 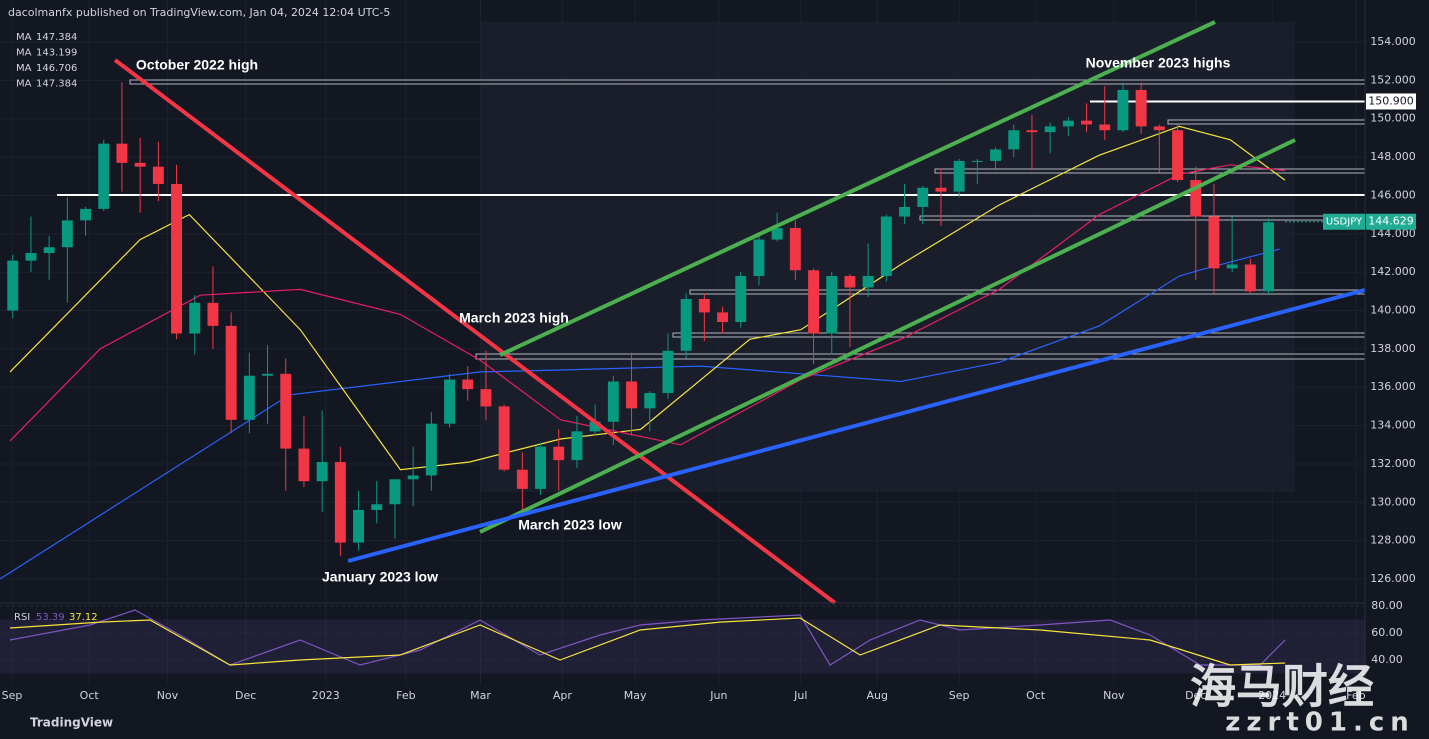 I want to click on y-tick-label: 140.000, so click(x=1393, y=310).